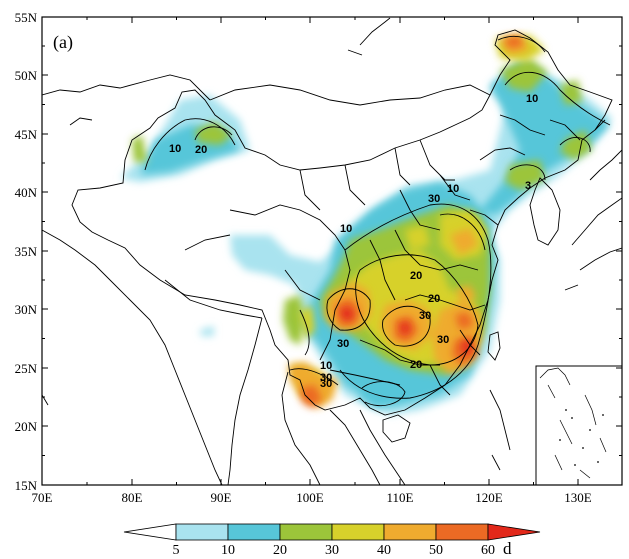  I want to click on south-china-sea-inset, so click(579, 425).